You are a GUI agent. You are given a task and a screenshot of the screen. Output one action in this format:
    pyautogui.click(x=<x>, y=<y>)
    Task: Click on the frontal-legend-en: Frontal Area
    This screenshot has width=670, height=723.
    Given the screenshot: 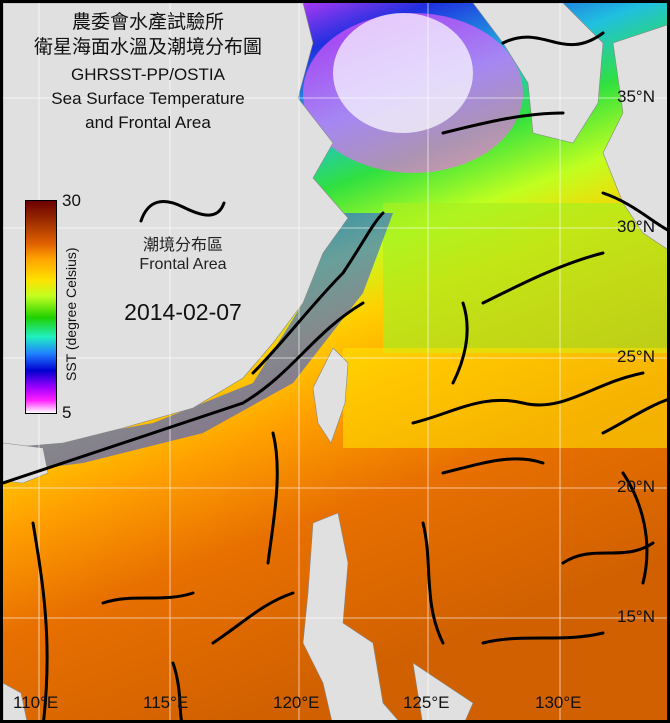 What is the action you would take?
    pyautogui.click(x=183, y=264)
    